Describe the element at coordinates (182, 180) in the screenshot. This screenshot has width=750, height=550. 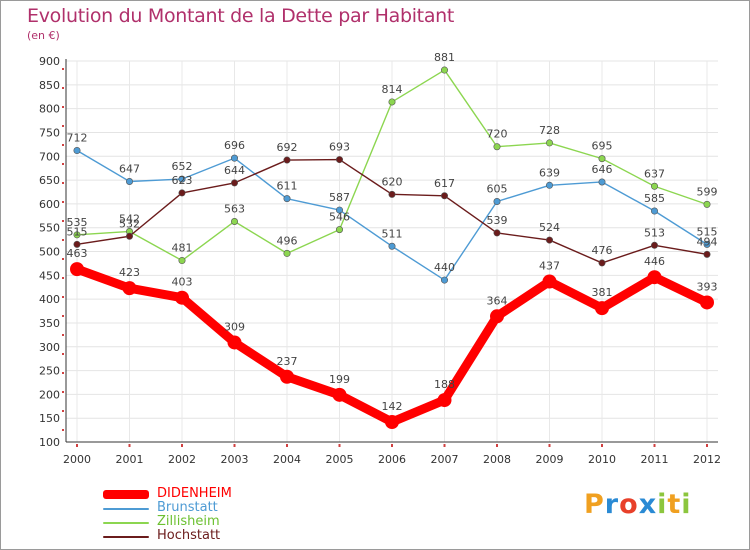
I see `data-label: 623` at that location.